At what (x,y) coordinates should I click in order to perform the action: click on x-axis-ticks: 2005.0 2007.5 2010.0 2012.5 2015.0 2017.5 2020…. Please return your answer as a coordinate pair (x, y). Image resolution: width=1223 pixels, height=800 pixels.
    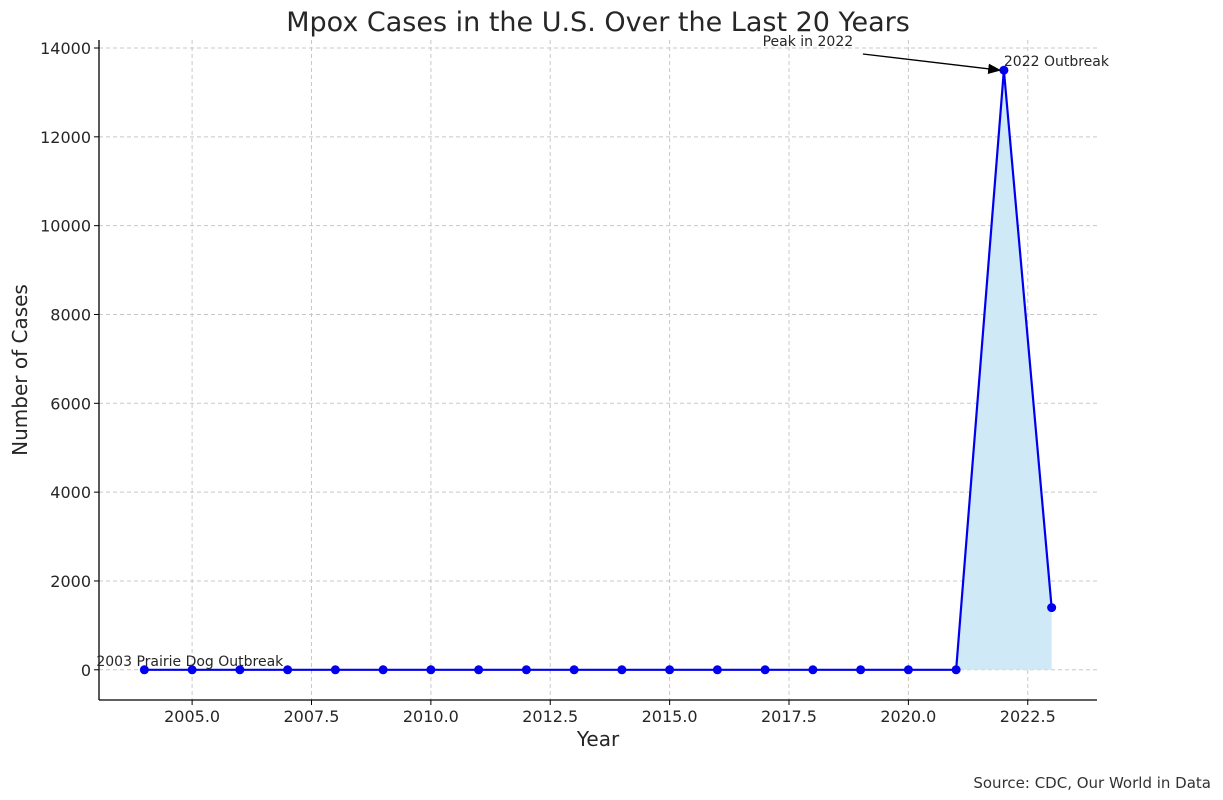
    Looking at the image, I should click on (610, 713).